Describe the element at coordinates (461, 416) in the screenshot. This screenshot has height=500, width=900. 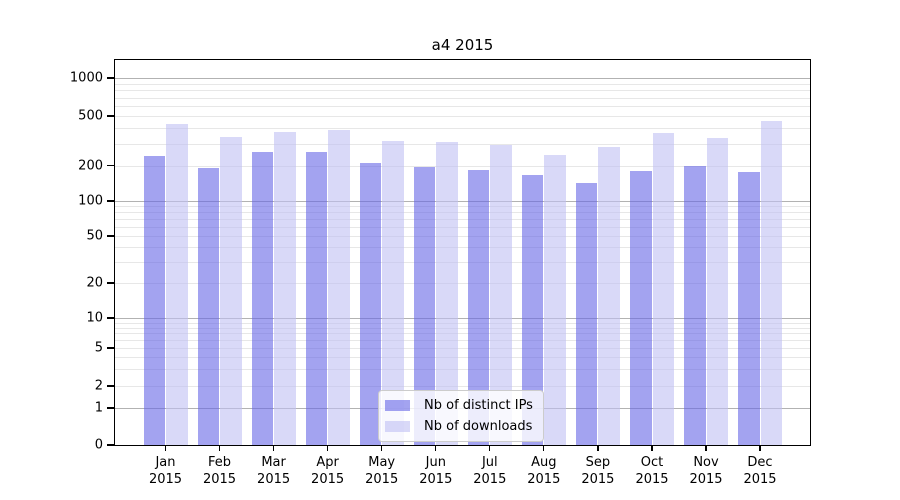
I see `legend: Nb of distinct IPs Nb of downloads` at that location.